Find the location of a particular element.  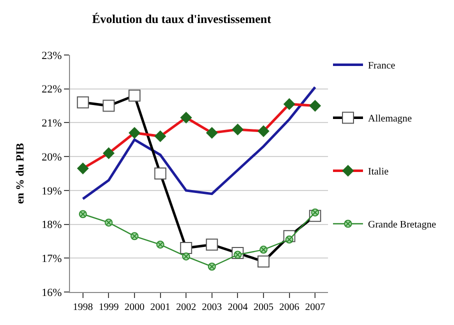

x-tick-label: 2000 is located at coordinates (134, 307).